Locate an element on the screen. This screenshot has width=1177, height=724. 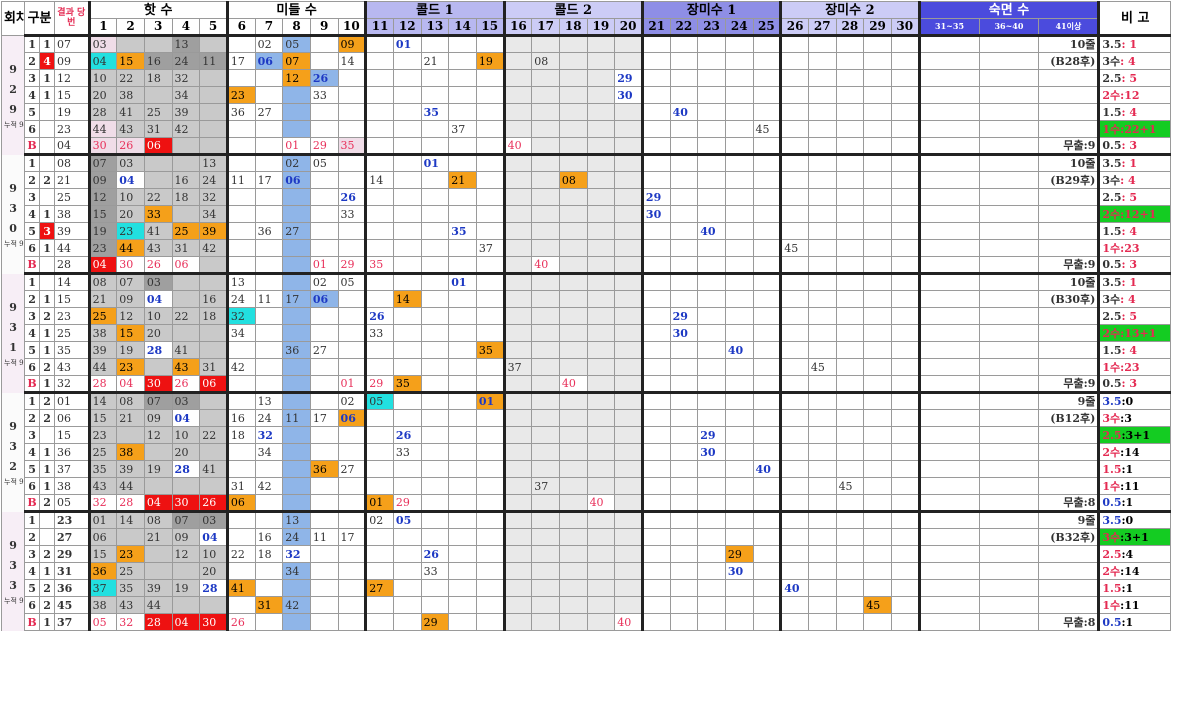
number-cell-1: 38 is located at coordinates (102, 605).